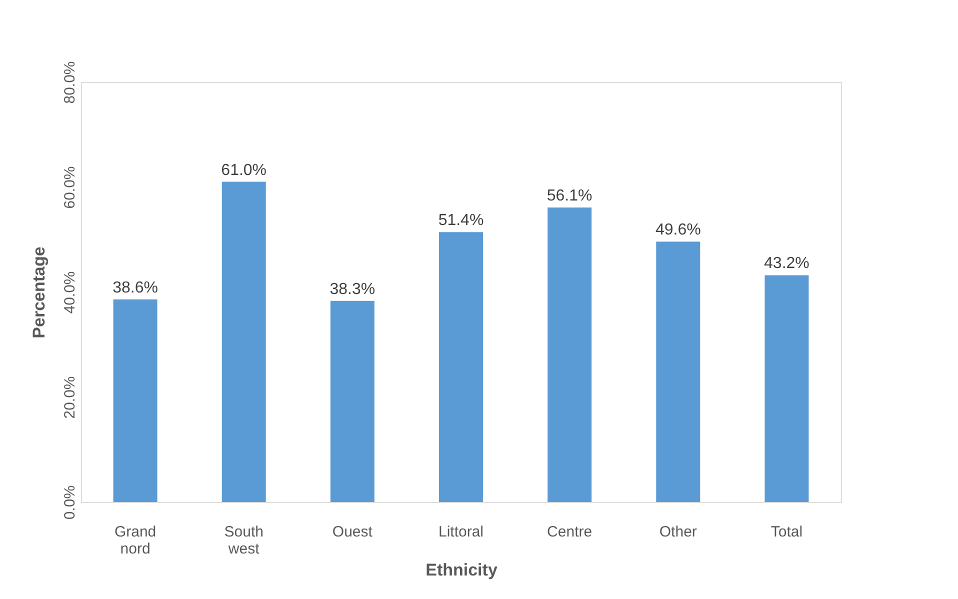 The image size is (958, 599). What do you see at coordinates (70, 187) in the screenshot?
I see `y-tick-label: 60.0%` at bounding box center [70, 187].